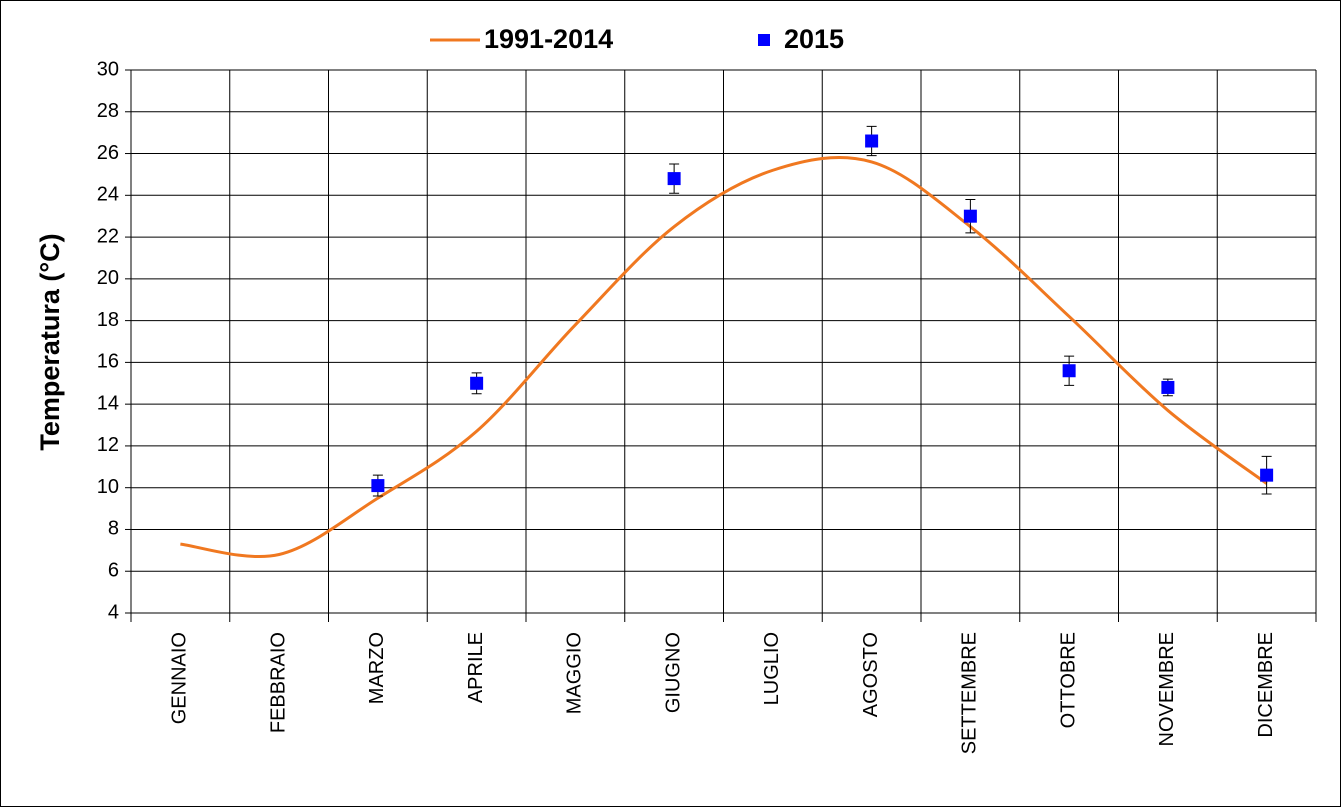  What do you see at coordinates (1167, 689) in the screenshot?
I see `x-tick-label: NOVEMBRE` at bounding box center [1167, 689].